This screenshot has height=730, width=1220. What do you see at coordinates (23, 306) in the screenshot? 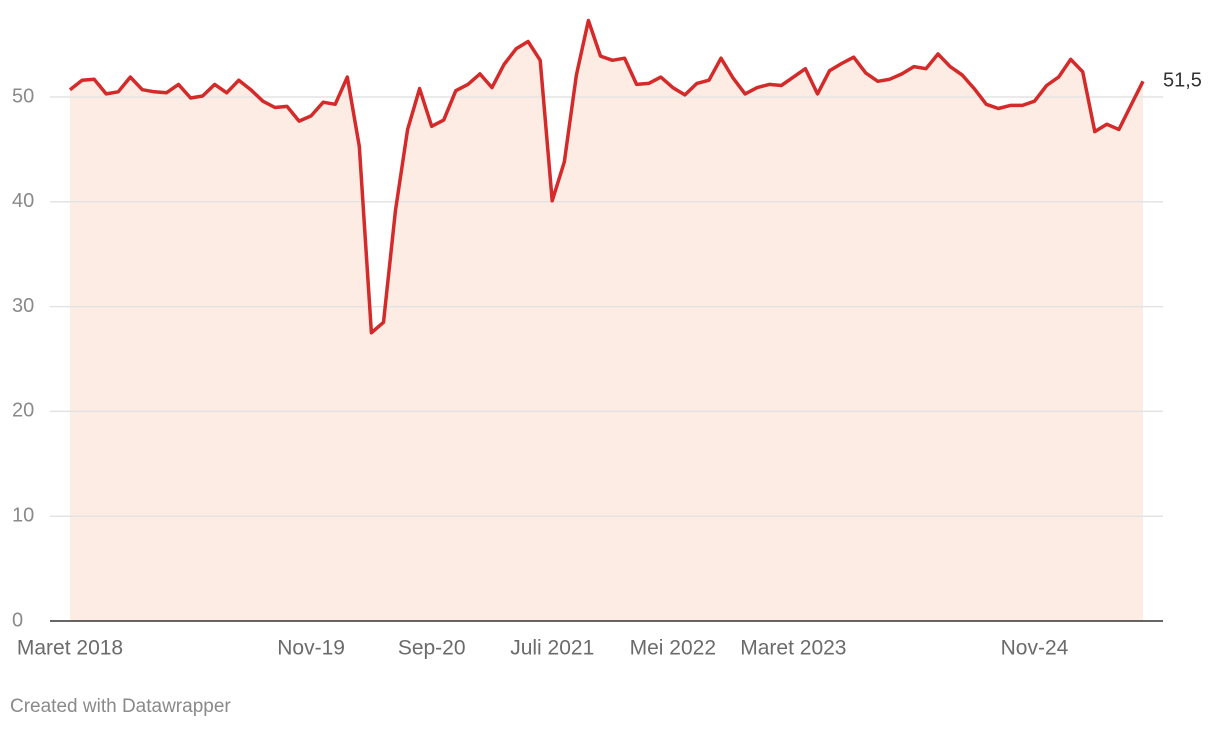
I see `y-tick-label: 30` at bounding box center [23, 306].